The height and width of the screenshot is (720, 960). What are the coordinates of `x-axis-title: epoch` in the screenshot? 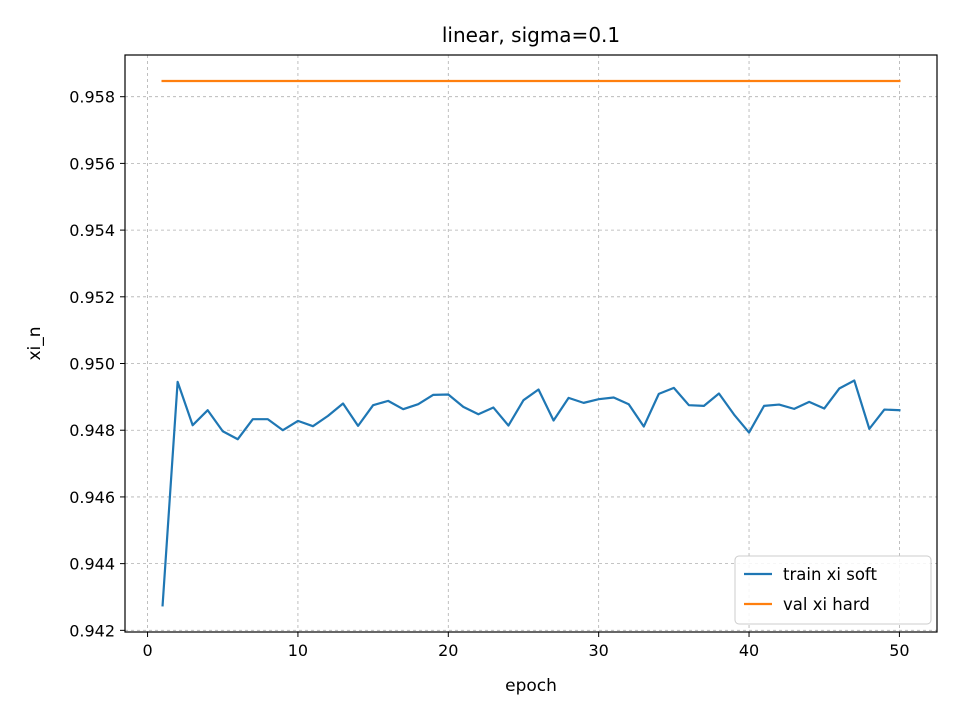 It's located at (531, 686).